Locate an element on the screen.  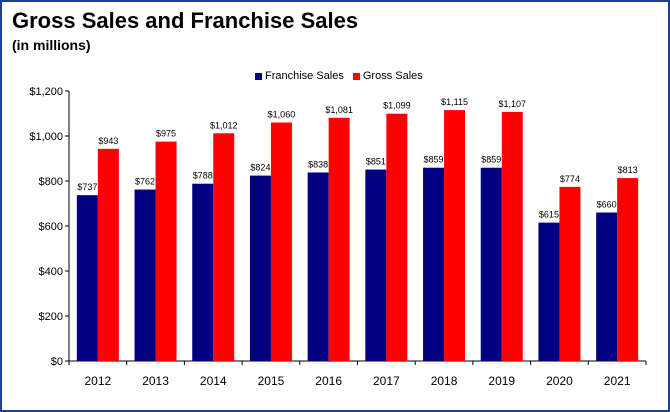
y-tick-label: $400 is located at coordinates (51, 272).